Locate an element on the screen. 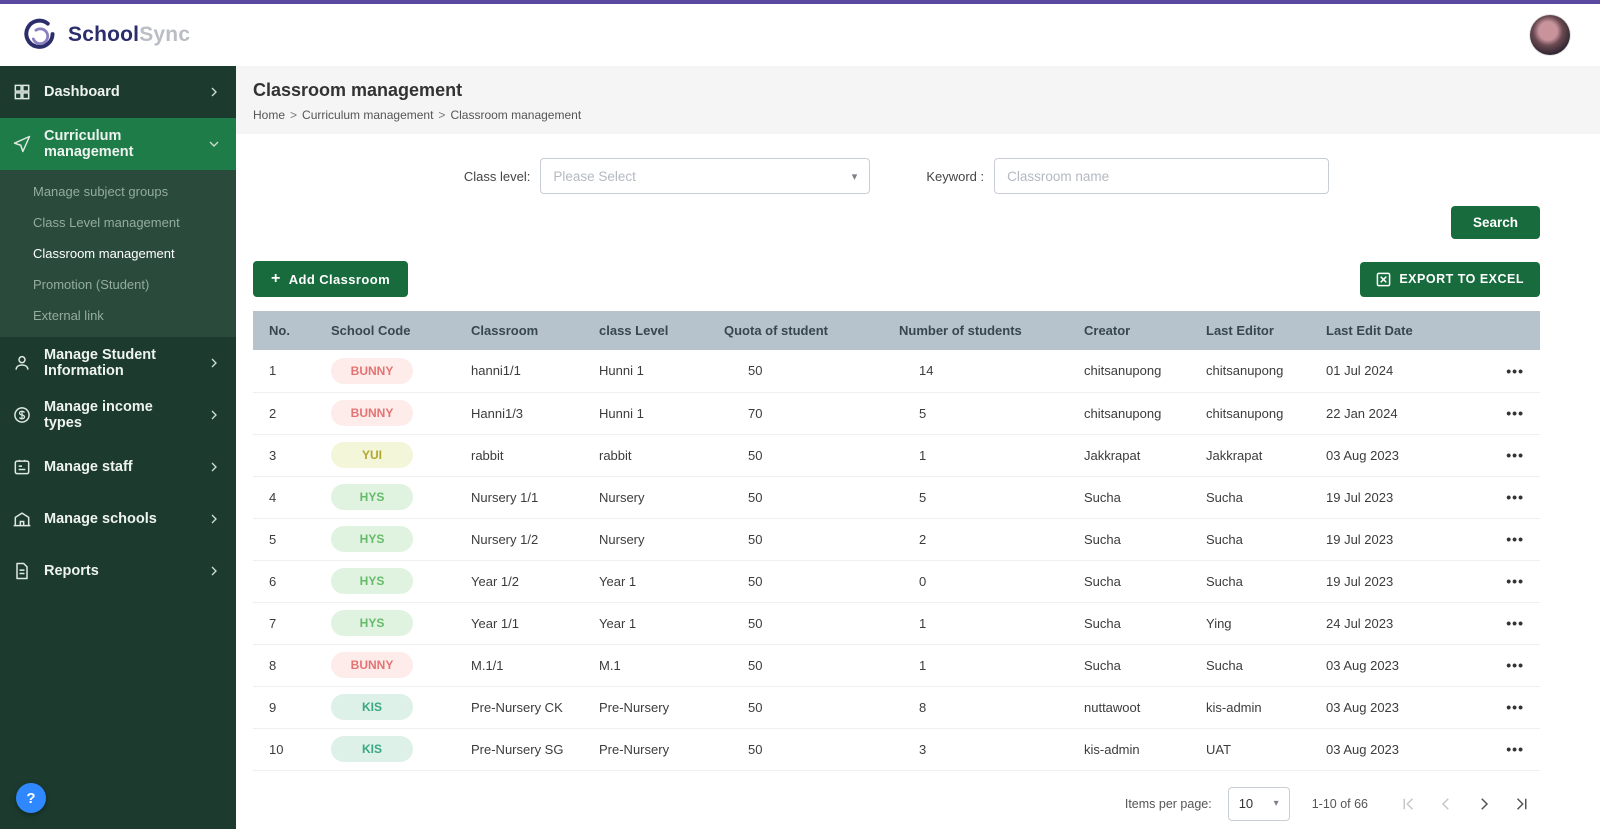  cell-no: 9 is located at coordinates (288, 707).